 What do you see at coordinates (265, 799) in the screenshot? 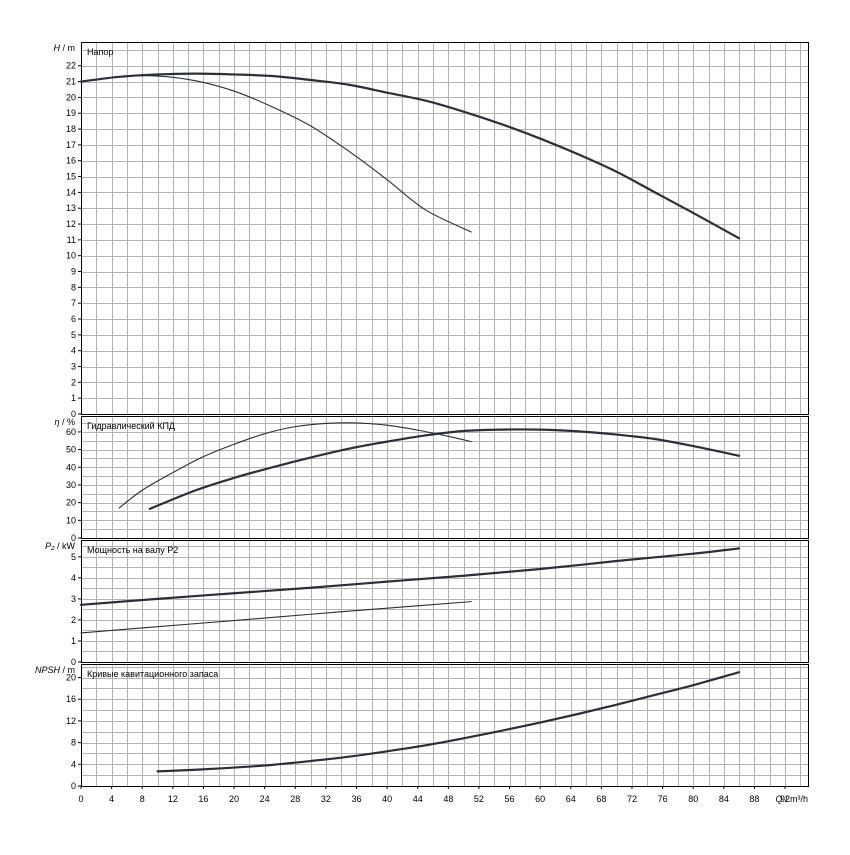
I see `x-tick-label: 24` at bounding box center [265, 799].